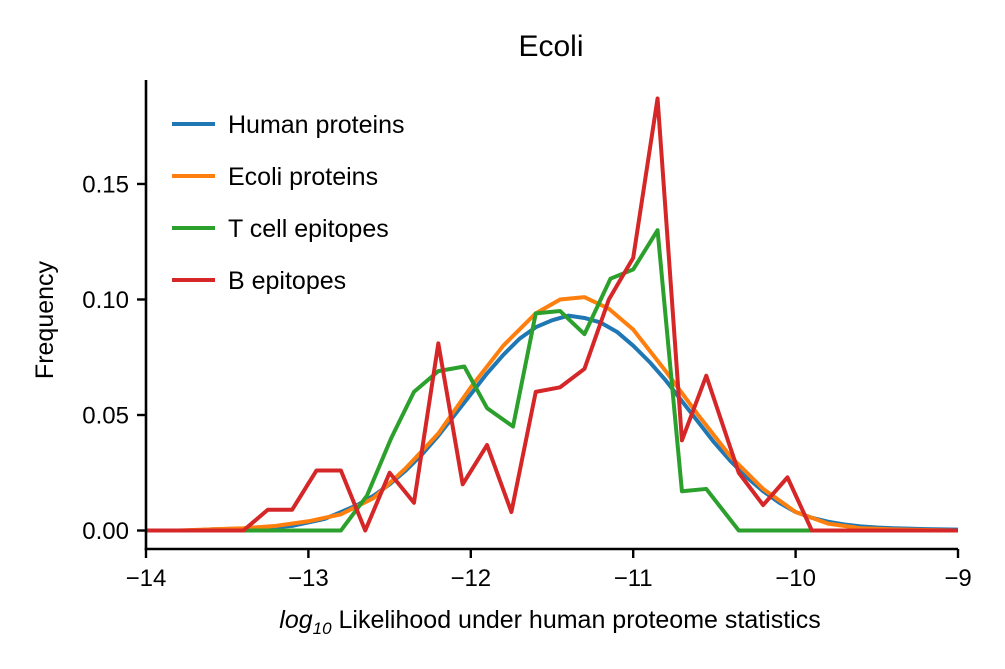  Describe the element at coordinates (795, 578) in the screenshot. I see `x-tick-label: −10` at that location.